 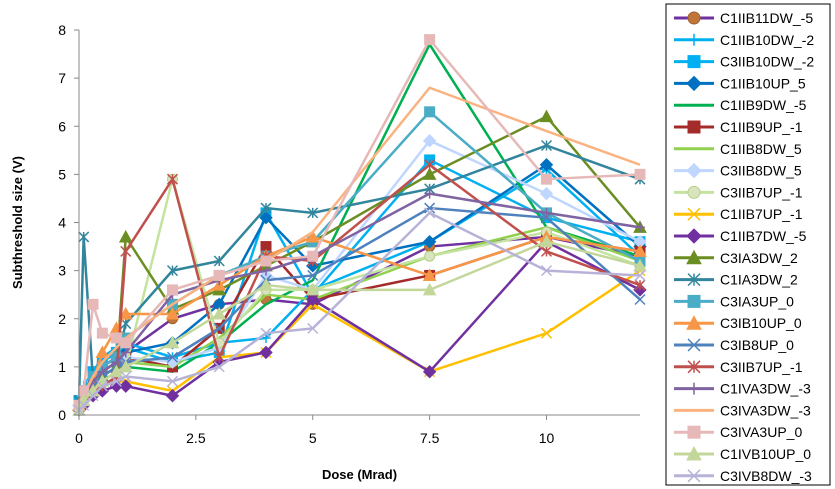 I want to click on y-tick-label: 8, so click(x=62, y=30).